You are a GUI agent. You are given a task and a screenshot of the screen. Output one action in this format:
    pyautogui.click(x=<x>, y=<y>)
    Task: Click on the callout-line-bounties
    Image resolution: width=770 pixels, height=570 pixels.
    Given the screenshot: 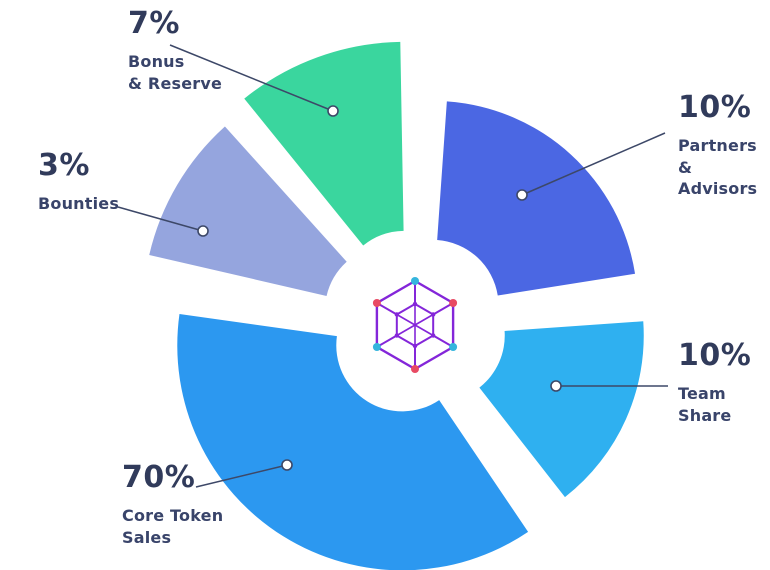 What is the action you would take?
    pyautogui.click(x=160, y=219)
    